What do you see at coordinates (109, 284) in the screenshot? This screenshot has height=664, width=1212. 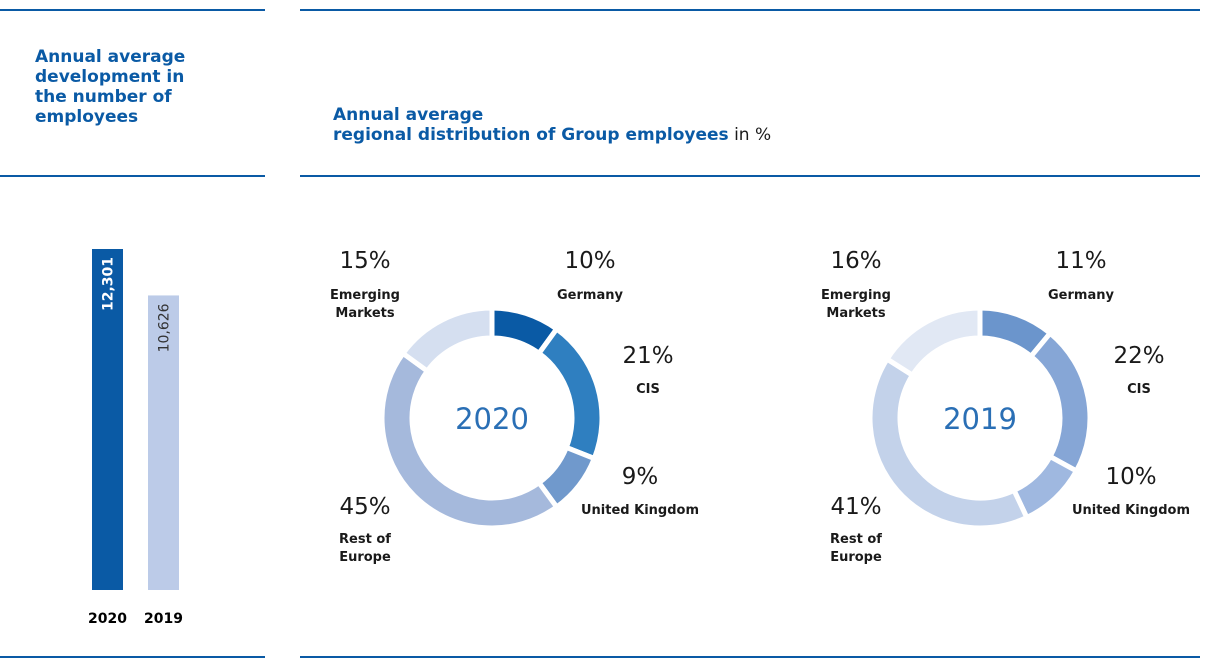 I see `bar-value-label: 12,301` at bounding box center [109, 284].